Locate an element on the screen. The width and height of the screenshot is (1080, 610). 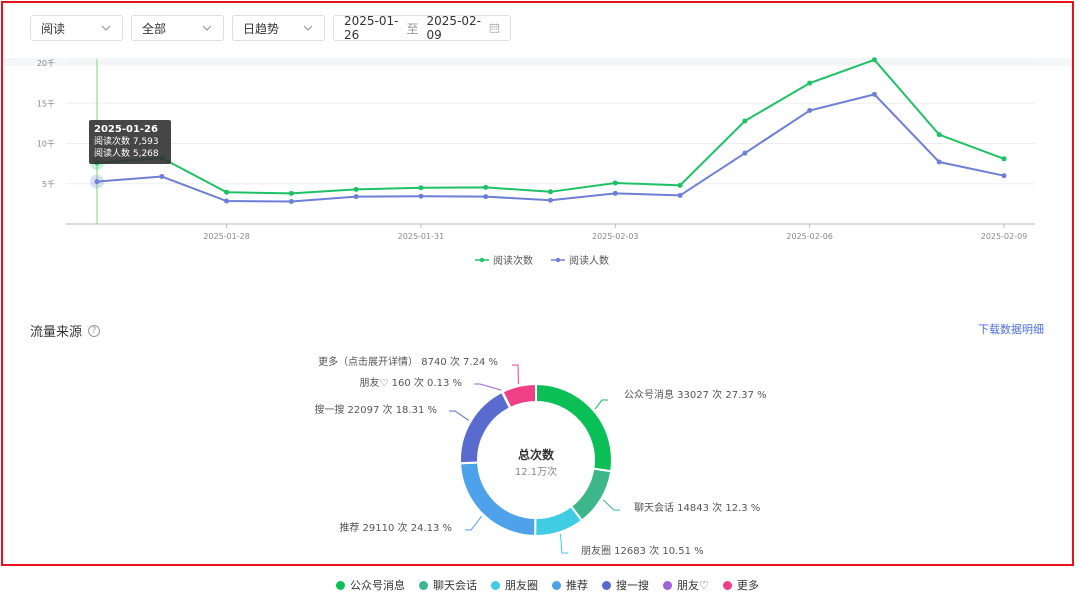
filter-bar: 阅读 全部 日趋势 2025-01-26 至 2025-02-09 is located at coordinates (270, 28).